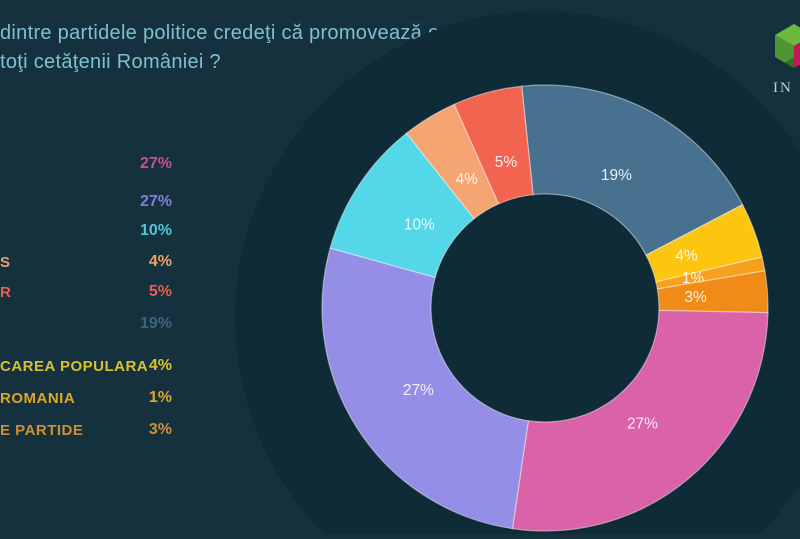 The height and width of the screenshot is (539, 800). What do you see at coordinates (87, 431) in the screenshot?
I see `legend-row: E PARTIDE 3%` at bounding box center [87, 431].